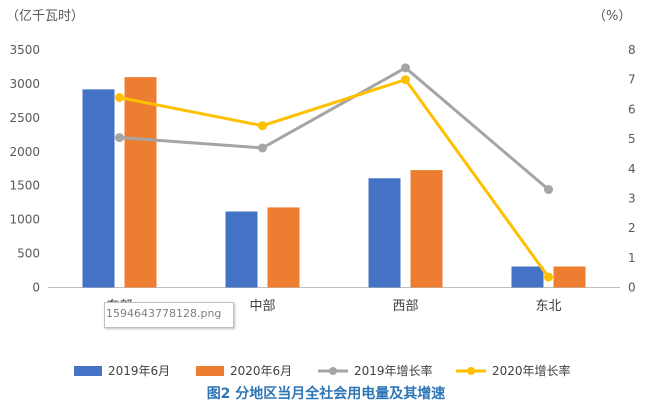  I want to click on right-tick-label: 0, so click(632, 288).